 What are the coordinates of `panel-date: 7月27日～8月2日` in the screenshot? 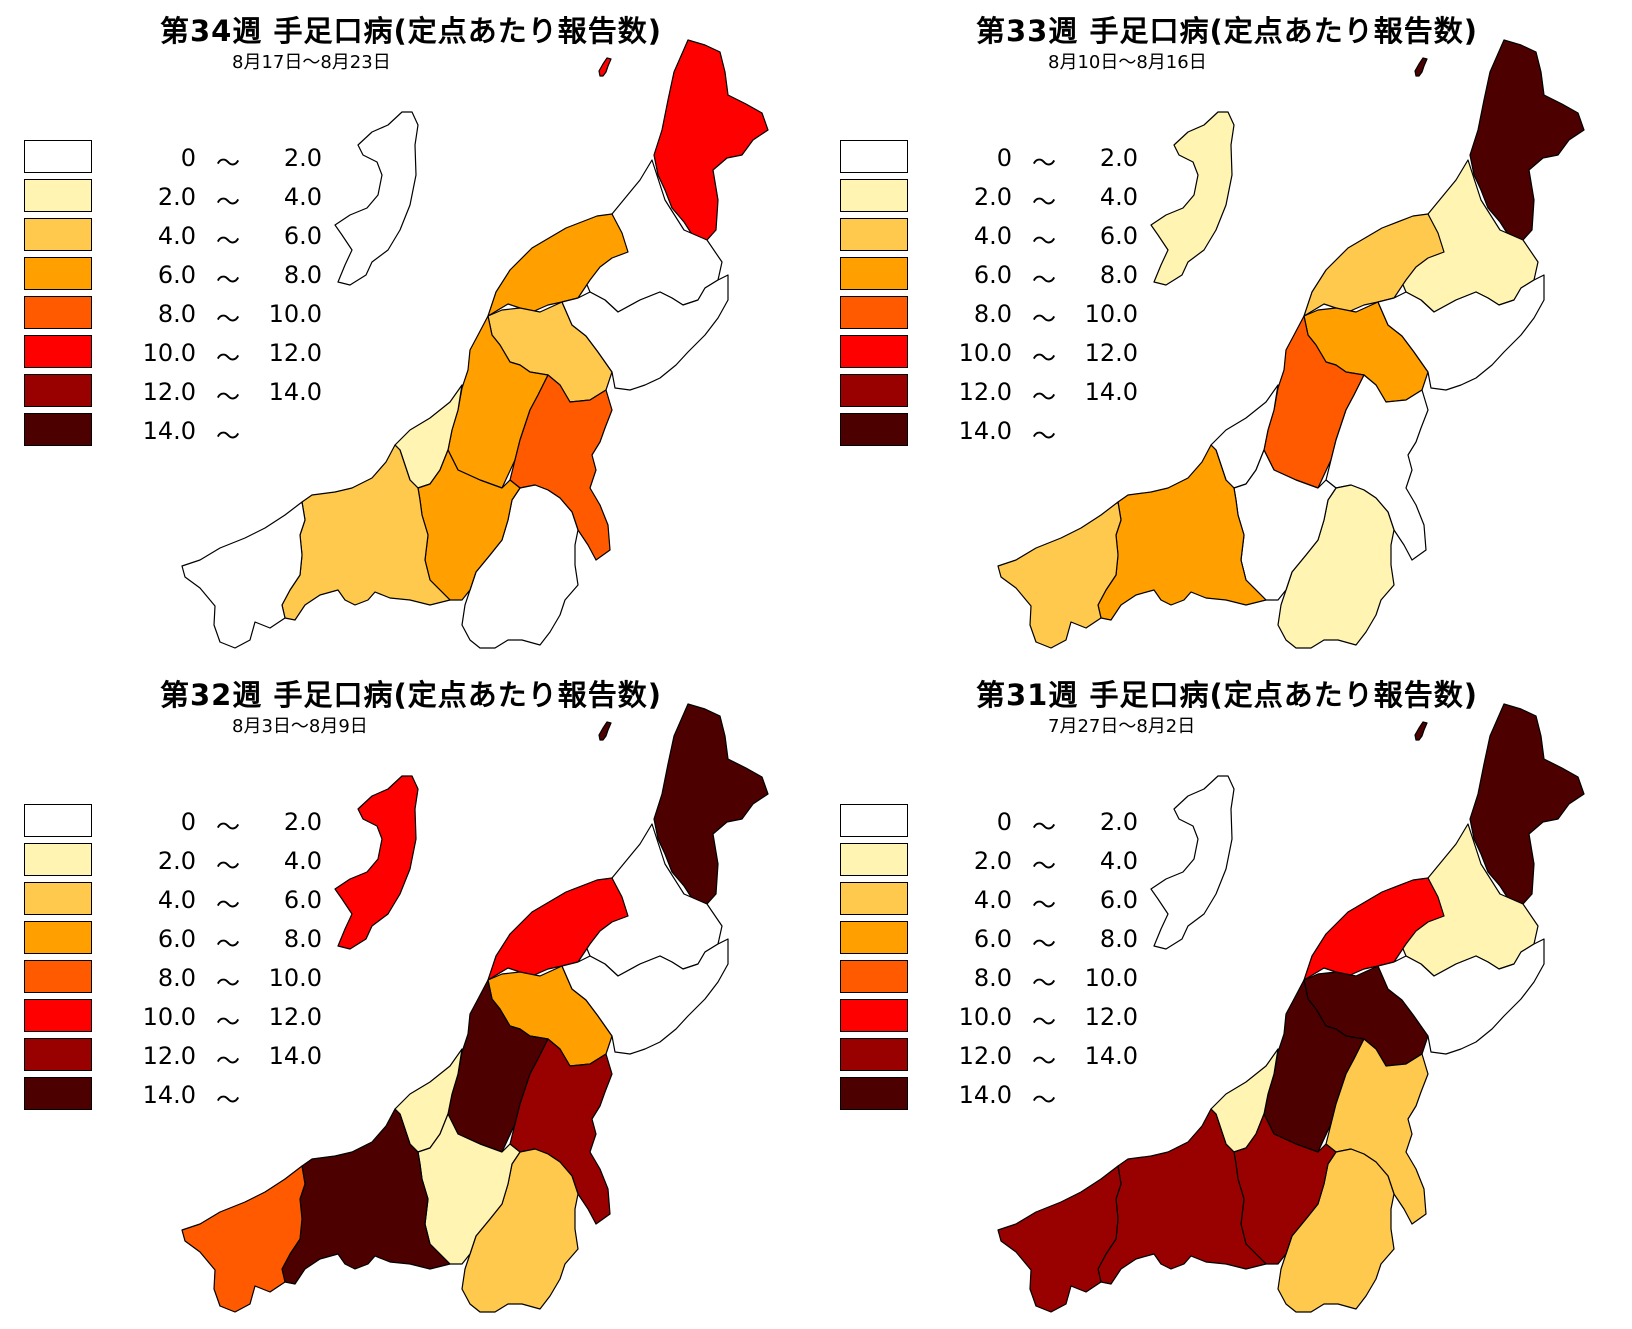 It's located at (1122, 726).